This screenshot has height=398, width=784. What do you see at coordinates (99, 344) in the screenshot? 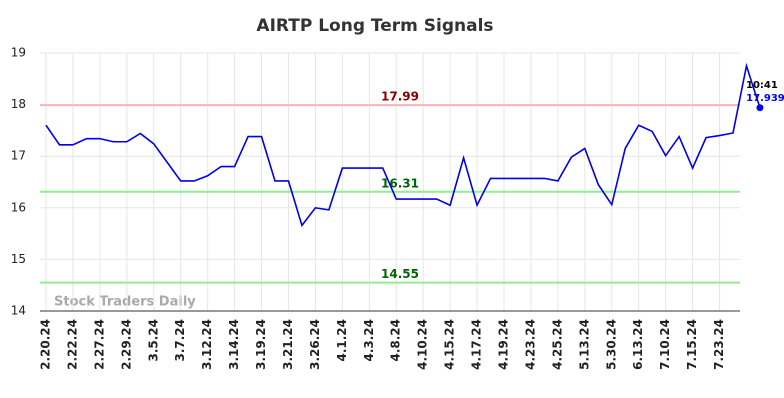
I see `x-tick-label: 2.27.24` at bounding box center [99, 344].